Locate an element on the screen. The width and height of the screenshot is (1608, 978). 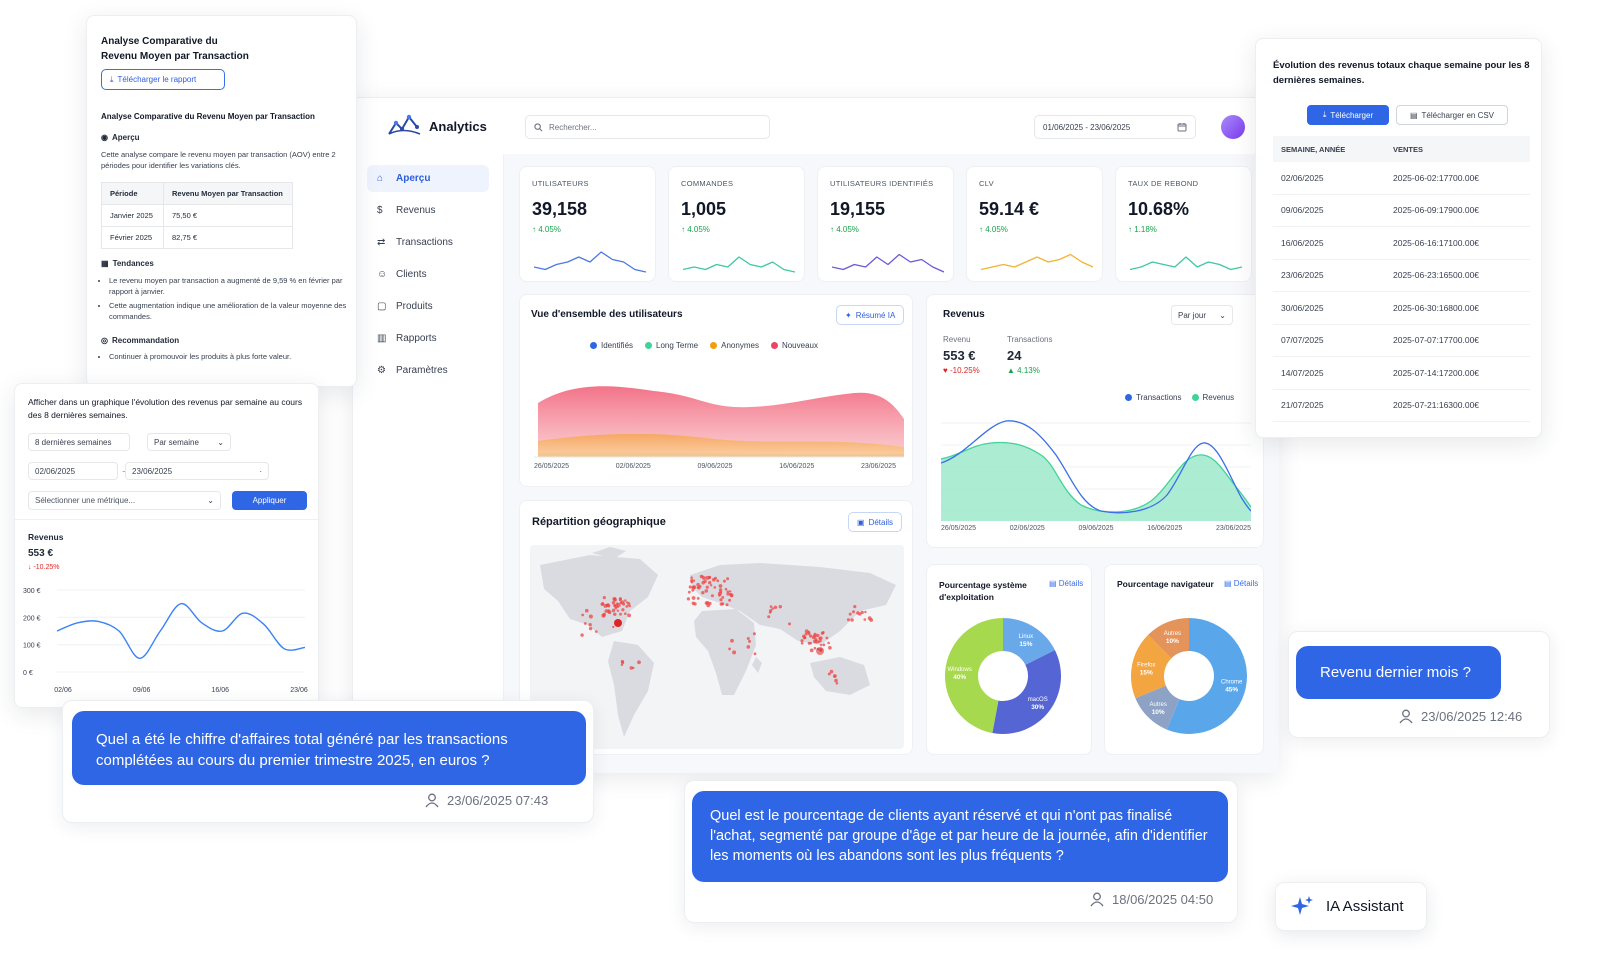
kpi-card: CLV 59.14 € ↑ 4.05% is located at coordinates (1034, 224).